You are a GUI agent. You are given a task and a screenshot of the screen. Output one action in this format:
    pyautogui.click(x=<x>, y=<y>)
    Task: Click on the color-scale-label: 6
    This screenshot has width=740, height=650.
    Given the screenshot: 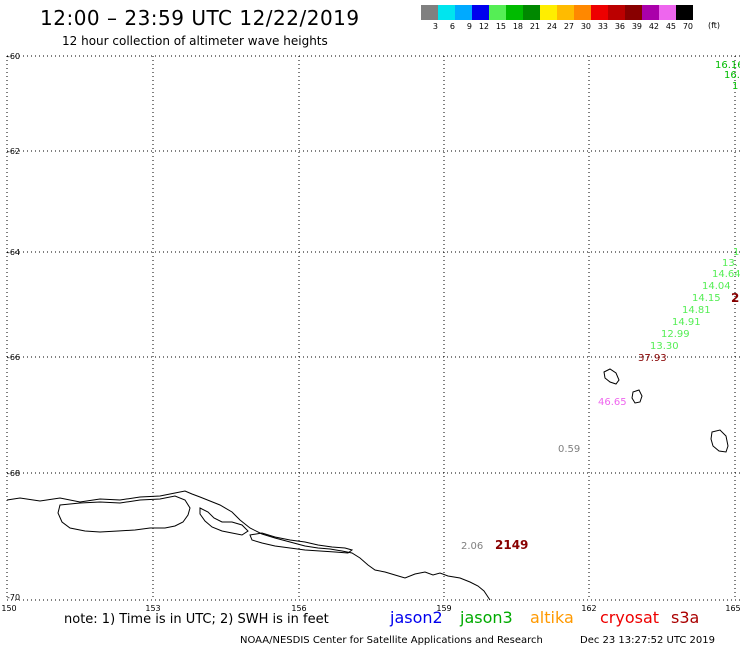 What is the action you would take?
    pyautogui.click(x=452, y=26)
    